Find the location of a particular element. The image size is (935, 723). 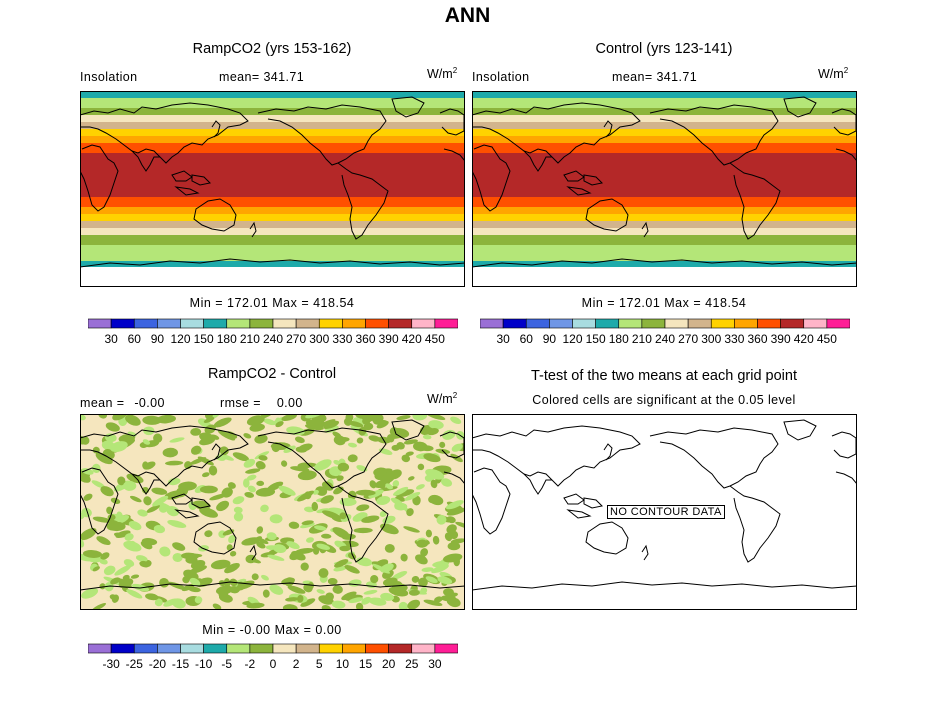

panel-title-control: Control (yrs 123-141) is located at coordinates (664, 49).